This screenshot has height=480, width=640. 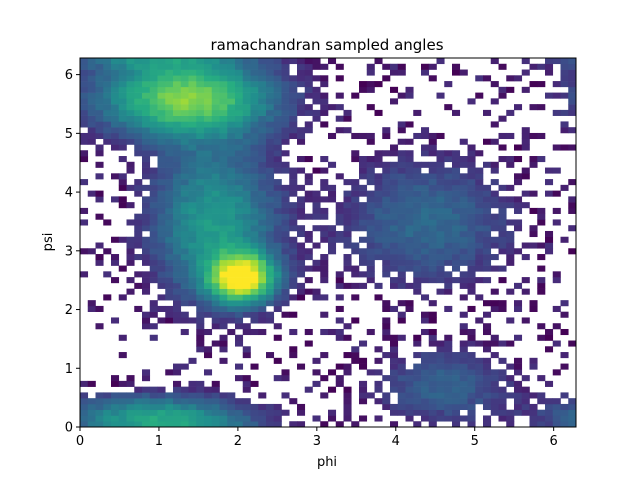 I want to click on y-tick-label: 3, so click(x=69, y=251).